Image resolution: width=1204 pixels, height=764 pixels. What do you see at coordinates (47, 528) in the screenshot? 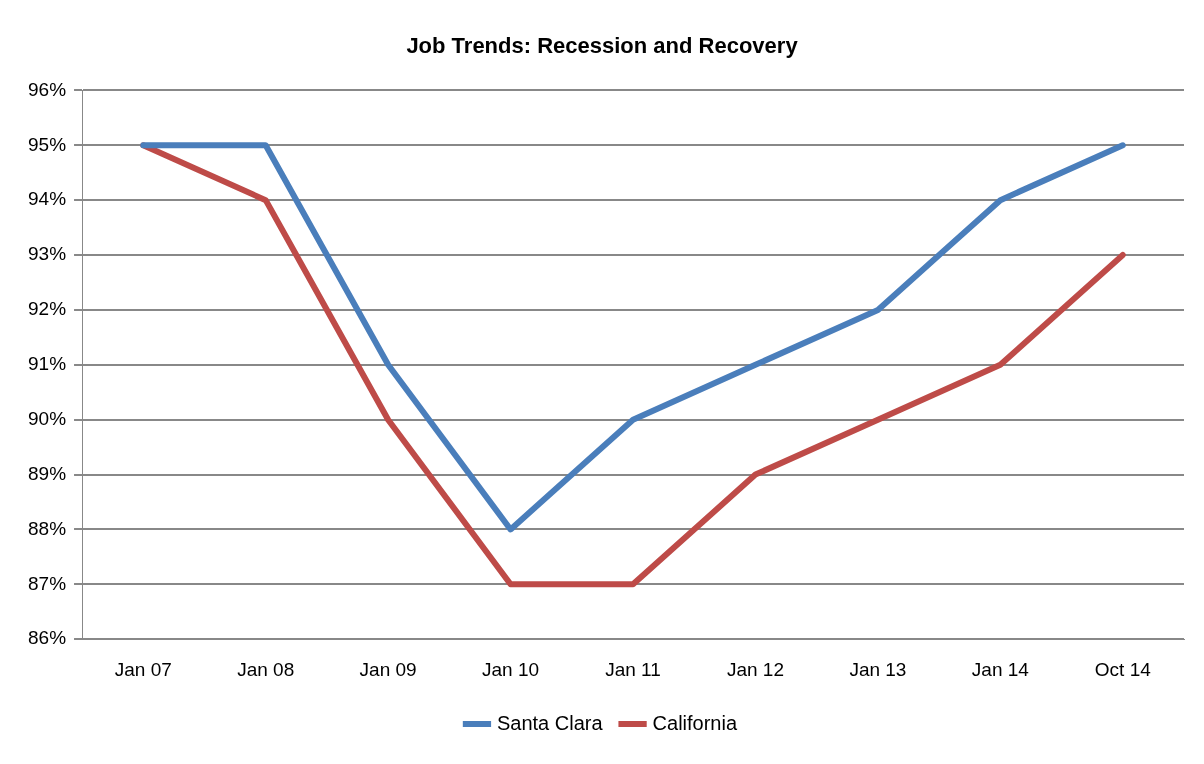
I see `y-tick-label: 88%` at bounding box center [47, 528].